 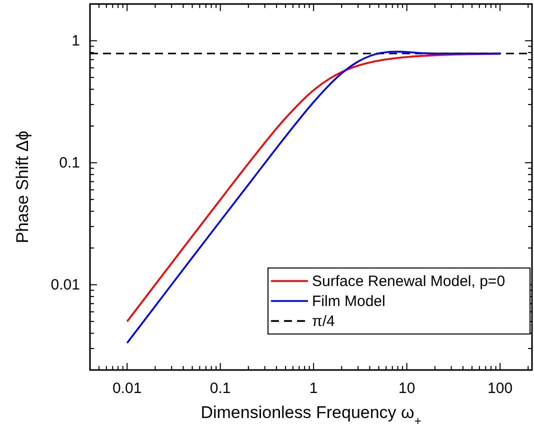 I want to click on x-tick-label: 10, so click(x=407, y=388).